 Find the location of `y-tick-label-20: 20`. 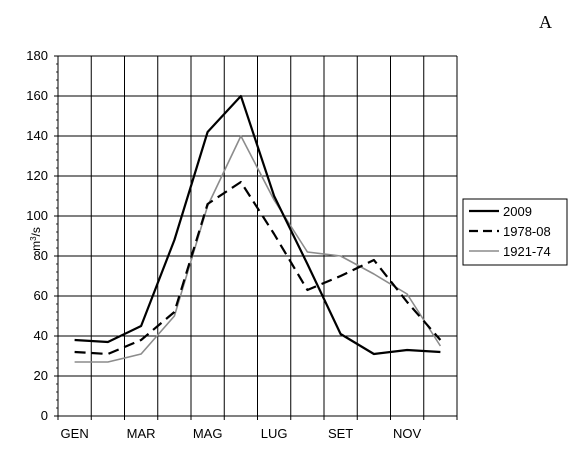

y-tick-label-20: 20 is located at coordinates (41, 375).